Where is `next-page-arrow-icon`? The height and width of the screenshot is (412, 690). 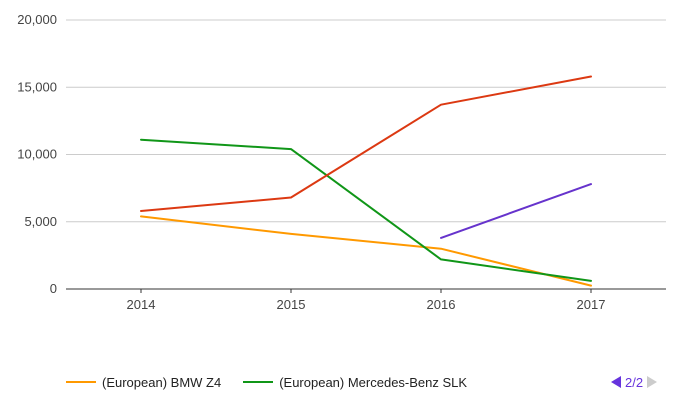 next-page-arrow-icon is located at coordinates (652, 382).